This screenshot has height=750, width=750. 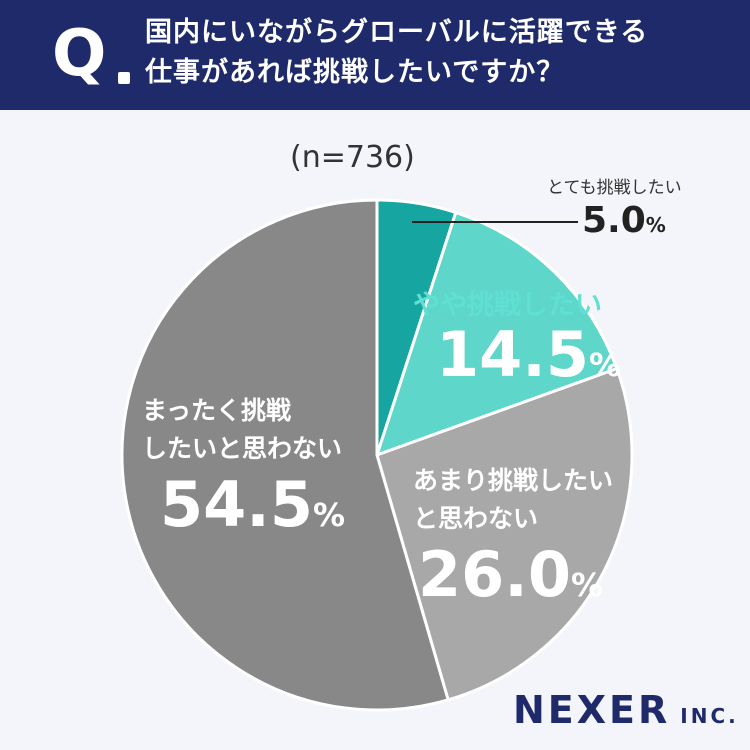 I want to click on slice-label-somewhat-willing: やや挑戦したい, so click(x=507, y=302).